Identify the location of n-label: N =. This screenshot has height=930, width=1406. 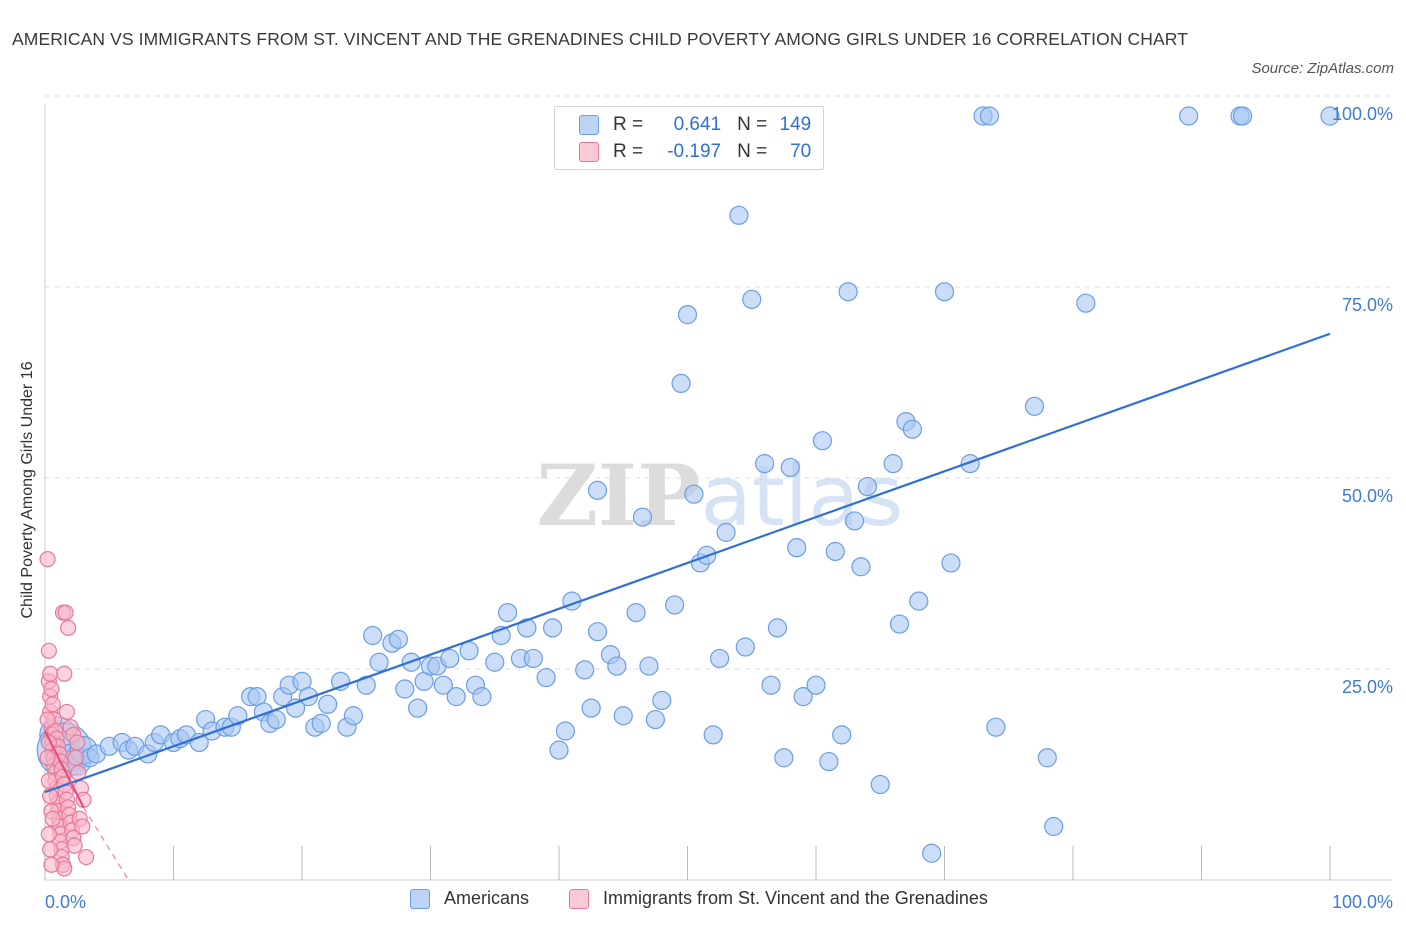
(752, 151).